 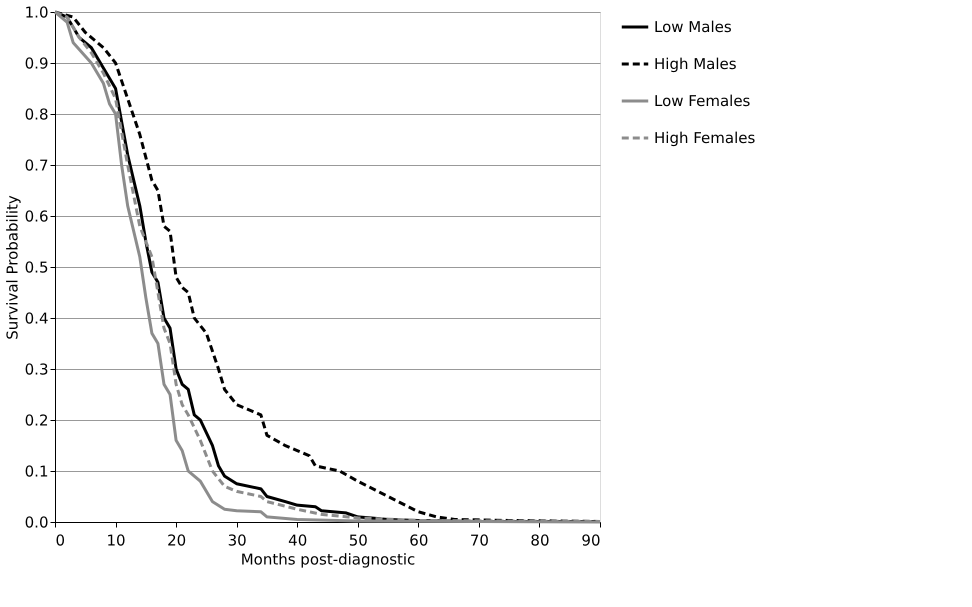 I want to click on x-tick-label: 90, so click(x=590, y=541).